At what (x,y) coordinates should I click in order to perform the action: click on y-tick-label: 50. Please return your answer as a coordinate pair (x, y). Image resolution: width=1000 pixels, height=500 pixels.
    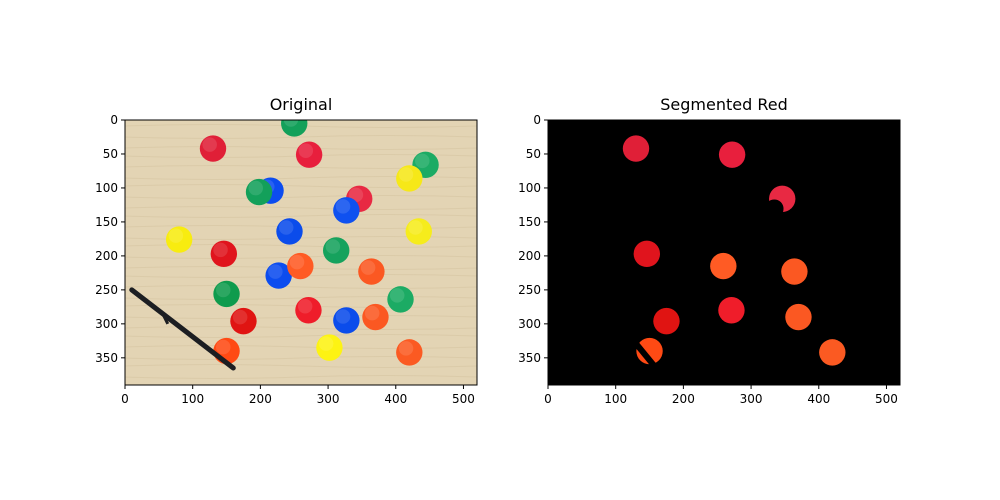
    Looking at the image, I should click on (533, 154).